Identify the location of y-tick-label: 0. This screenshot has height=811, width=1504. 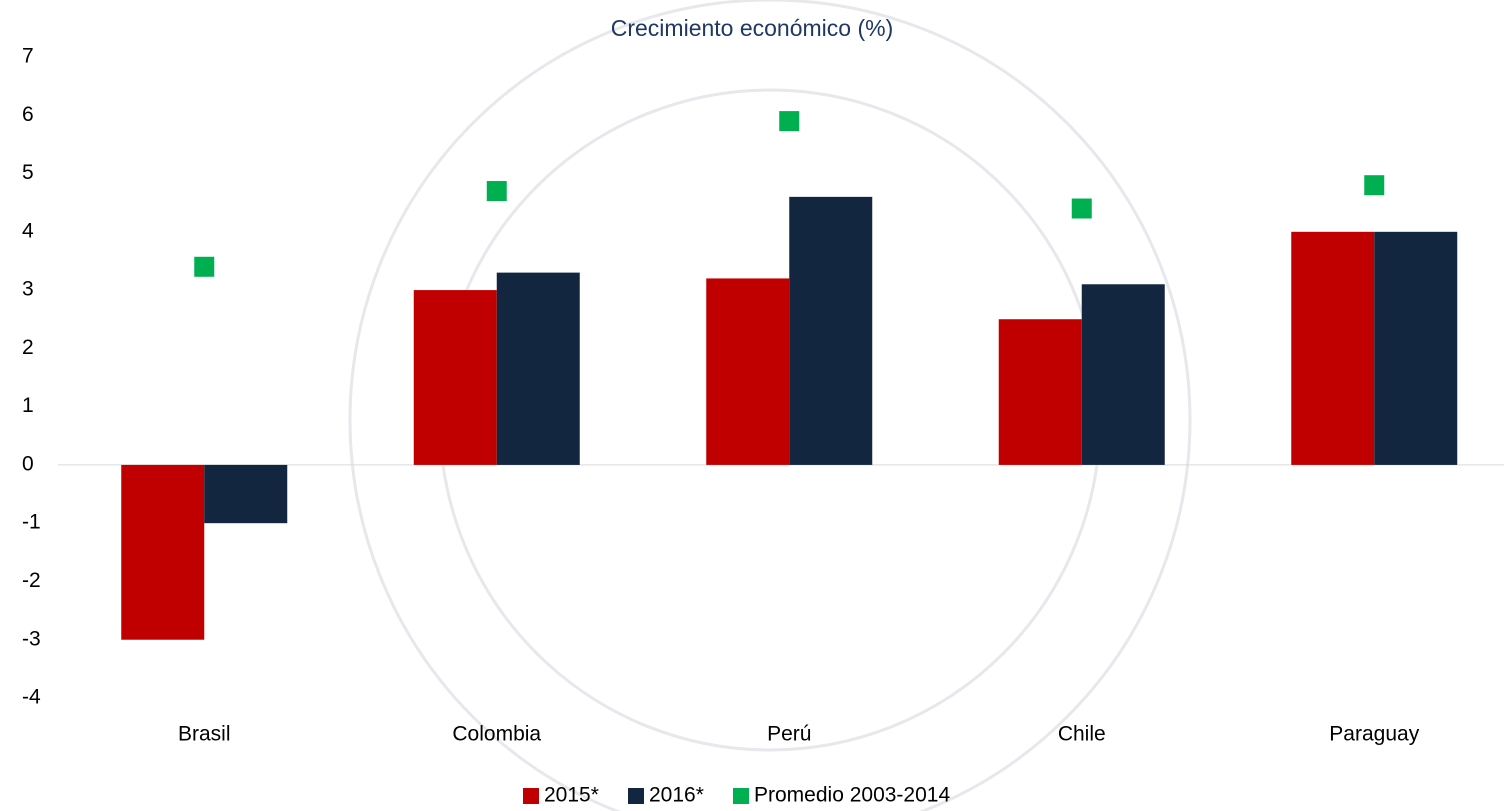
(28, 463).